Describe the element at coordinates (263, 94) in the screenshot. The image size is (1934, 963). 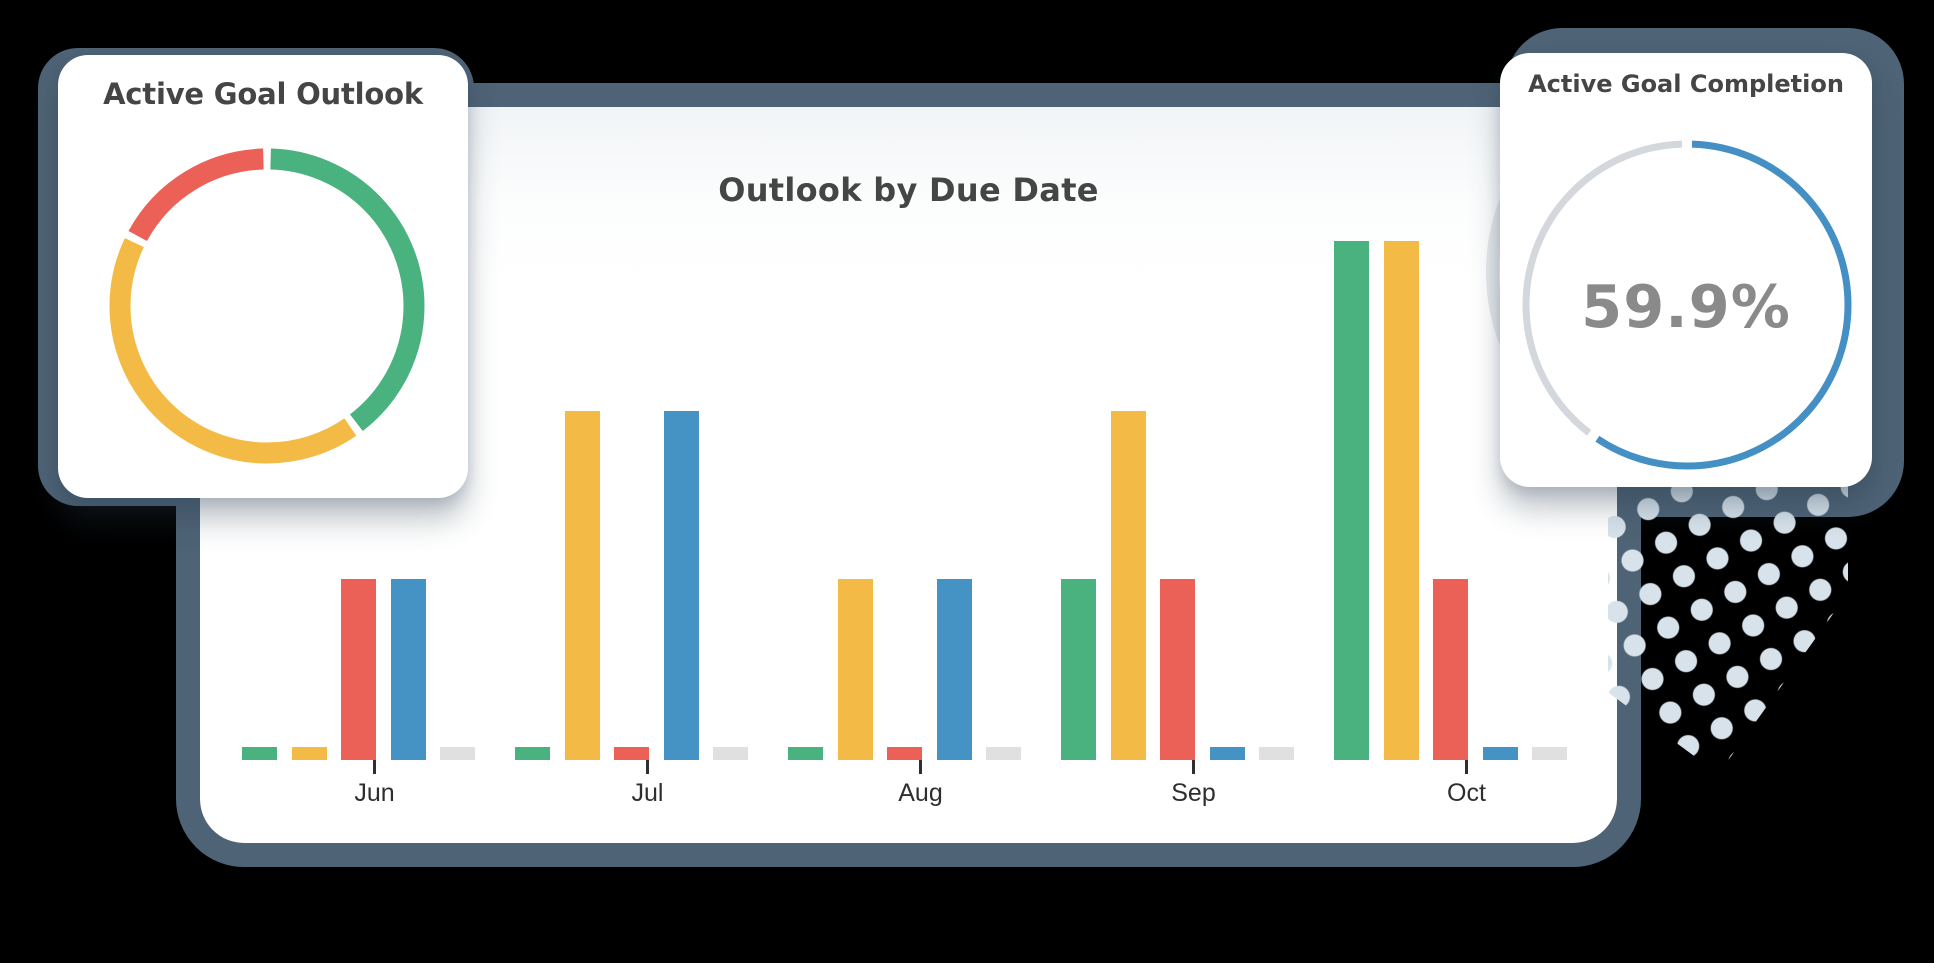
I see `donut-card-title: Active Goal Outlook` at that location.